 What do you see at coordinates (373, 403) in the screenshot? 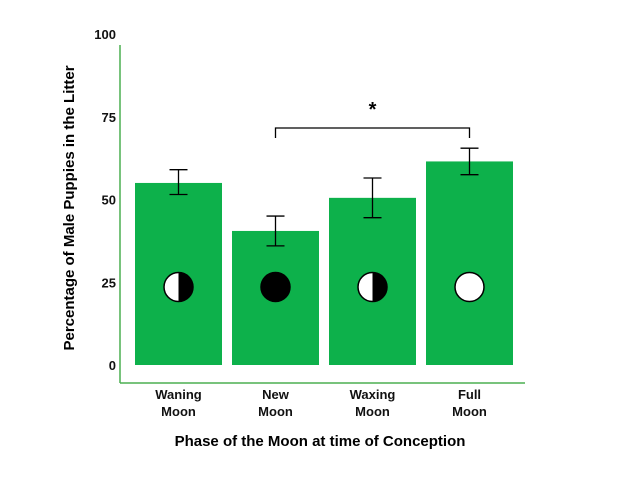
I see `x-category-label: Waxing Moon` at bounding box center [373, 403].